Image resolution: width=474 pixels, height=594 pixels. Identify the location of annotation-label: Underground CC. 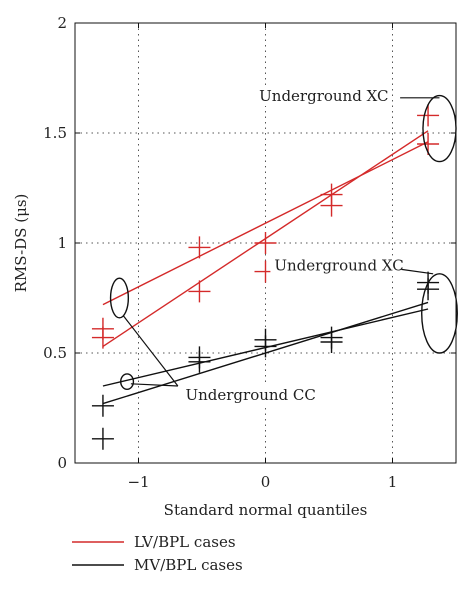
(250, 395).